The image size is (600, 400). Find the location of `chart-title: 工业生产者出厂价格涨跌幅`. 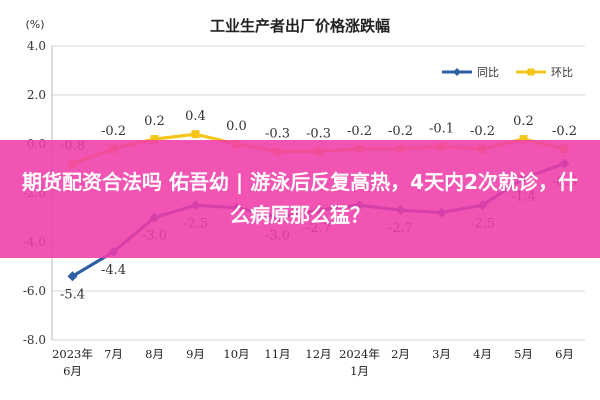

chart-title: 工业生产者出厂价格涨跌幅 is located at coordinates (300, 26).